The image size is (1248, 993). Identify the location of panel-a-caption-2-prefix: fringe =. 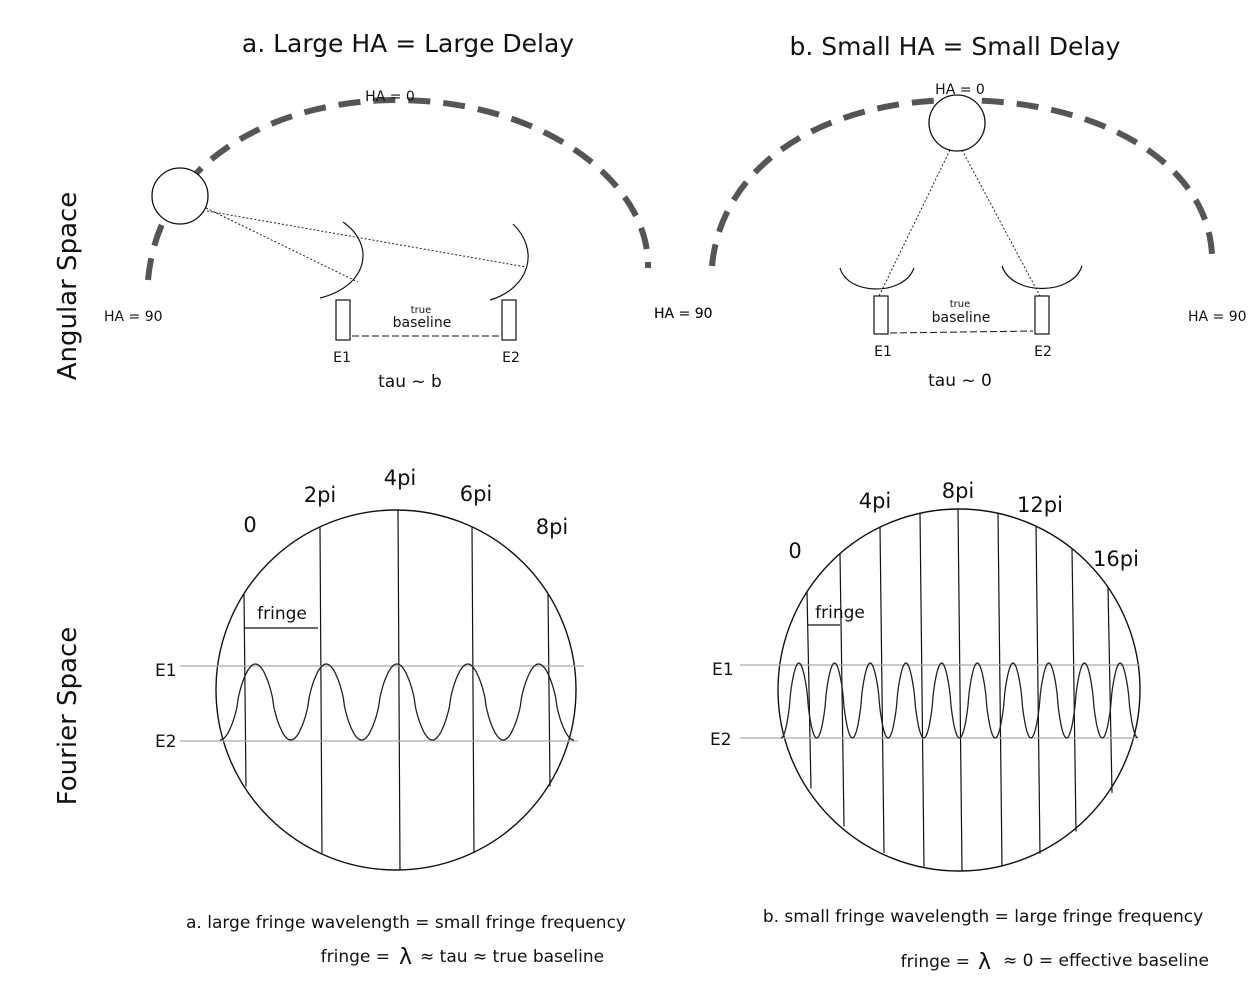
(355, 957).